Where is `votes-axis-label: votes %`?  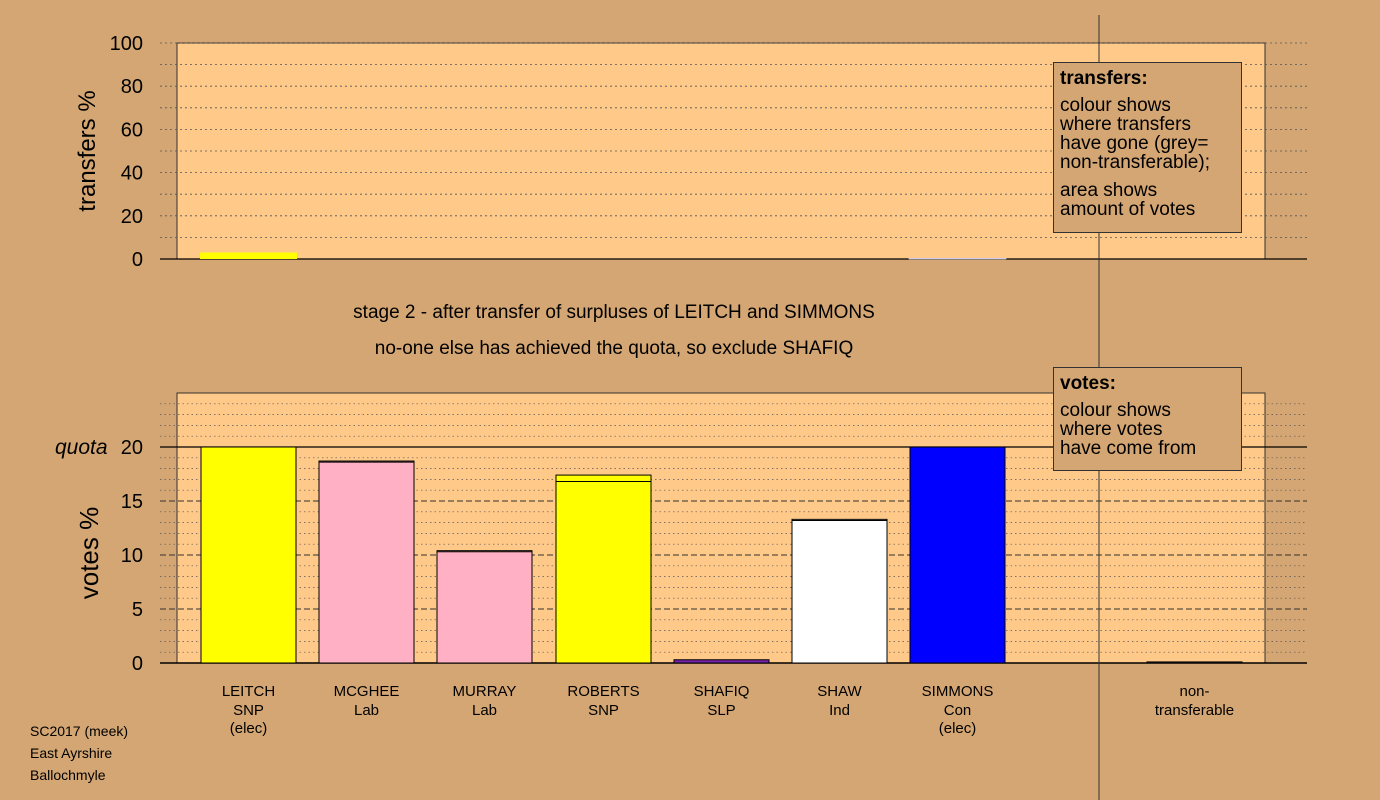 votes-axis-label: votes % is located at coordinates (89, 553).